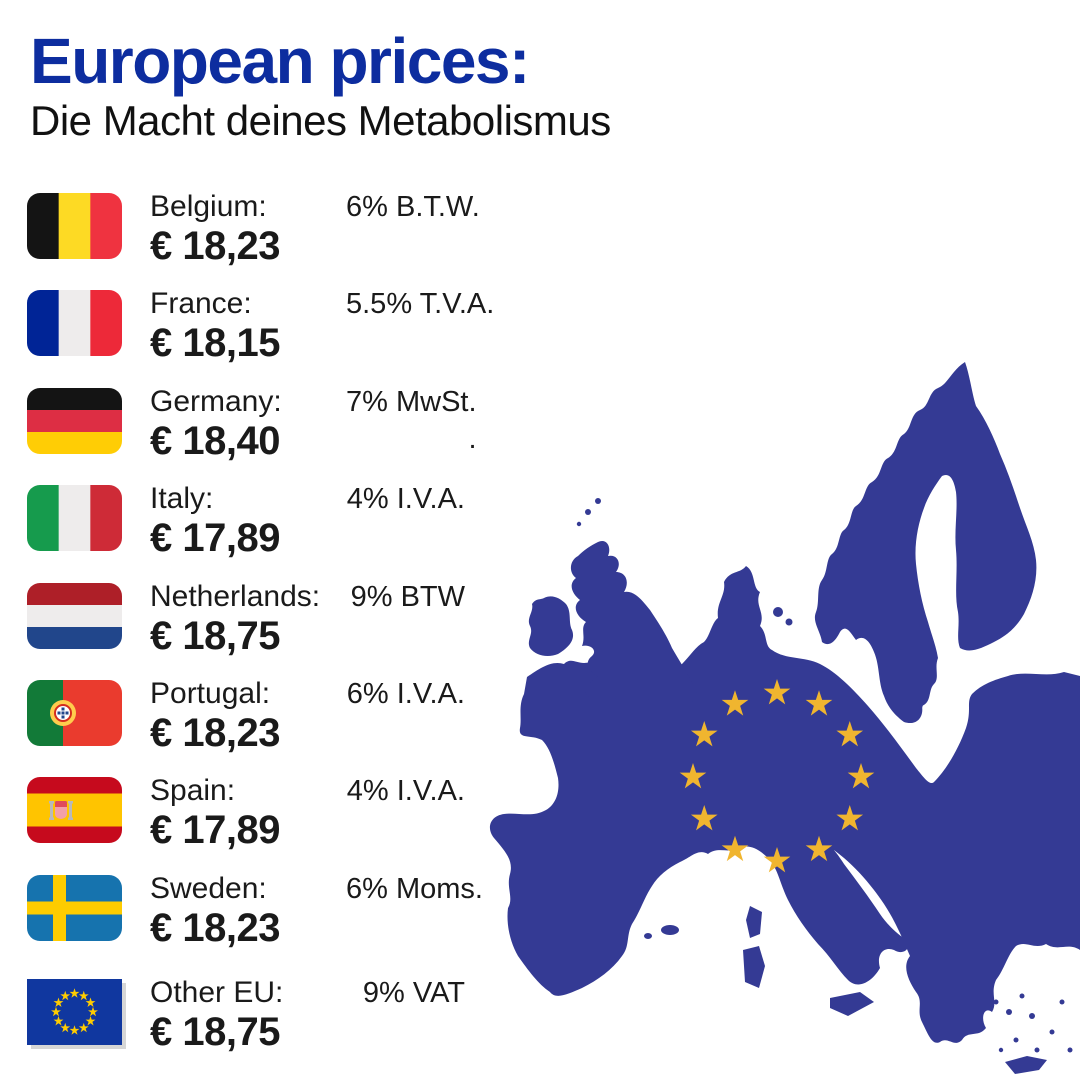  I want to click on price-value: € 18,15, so click(215, 343).